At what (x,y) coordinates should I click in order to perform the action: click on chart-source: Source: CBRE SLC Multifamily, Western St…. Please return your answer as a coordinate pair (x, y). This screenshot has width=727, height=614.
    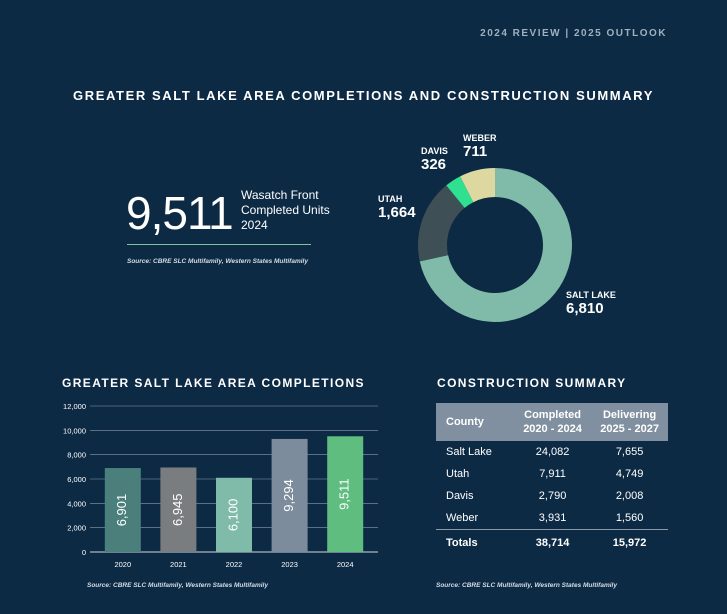
    Looking at the image, I should click on (177, 585).